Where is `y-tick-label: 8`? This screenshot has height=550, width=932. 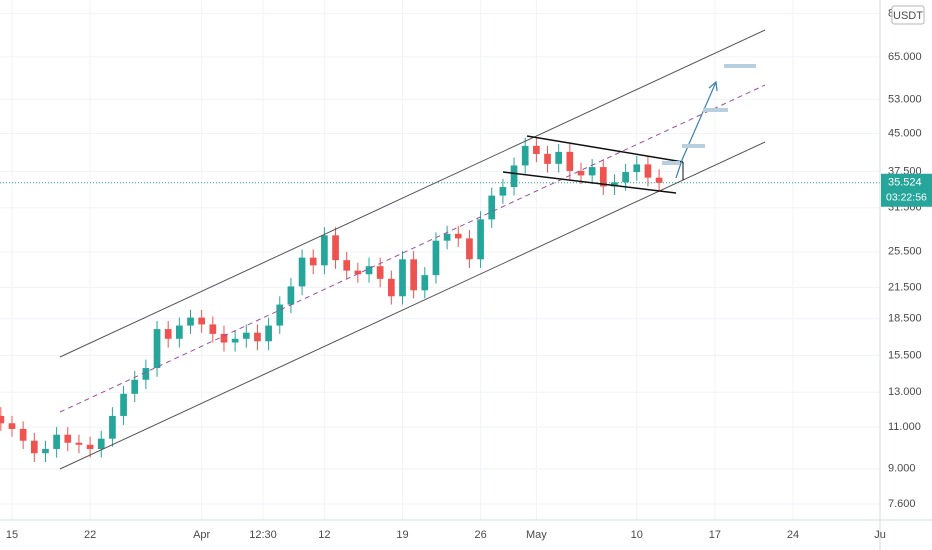
y-tick-label: 8 is located at coordinates (891, 14).